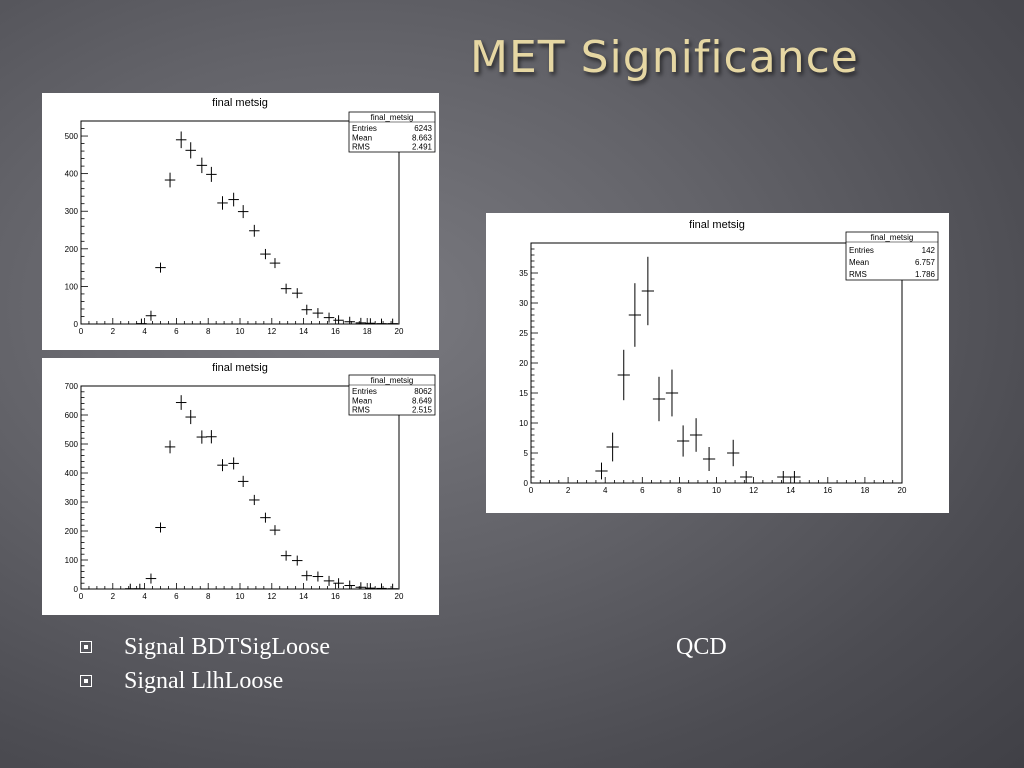 The height and width of the screenshot is (768, 1024). Describe the element at coordinates (523, 363) in the screenshot. I see `y-tick-label: 20` at that location.